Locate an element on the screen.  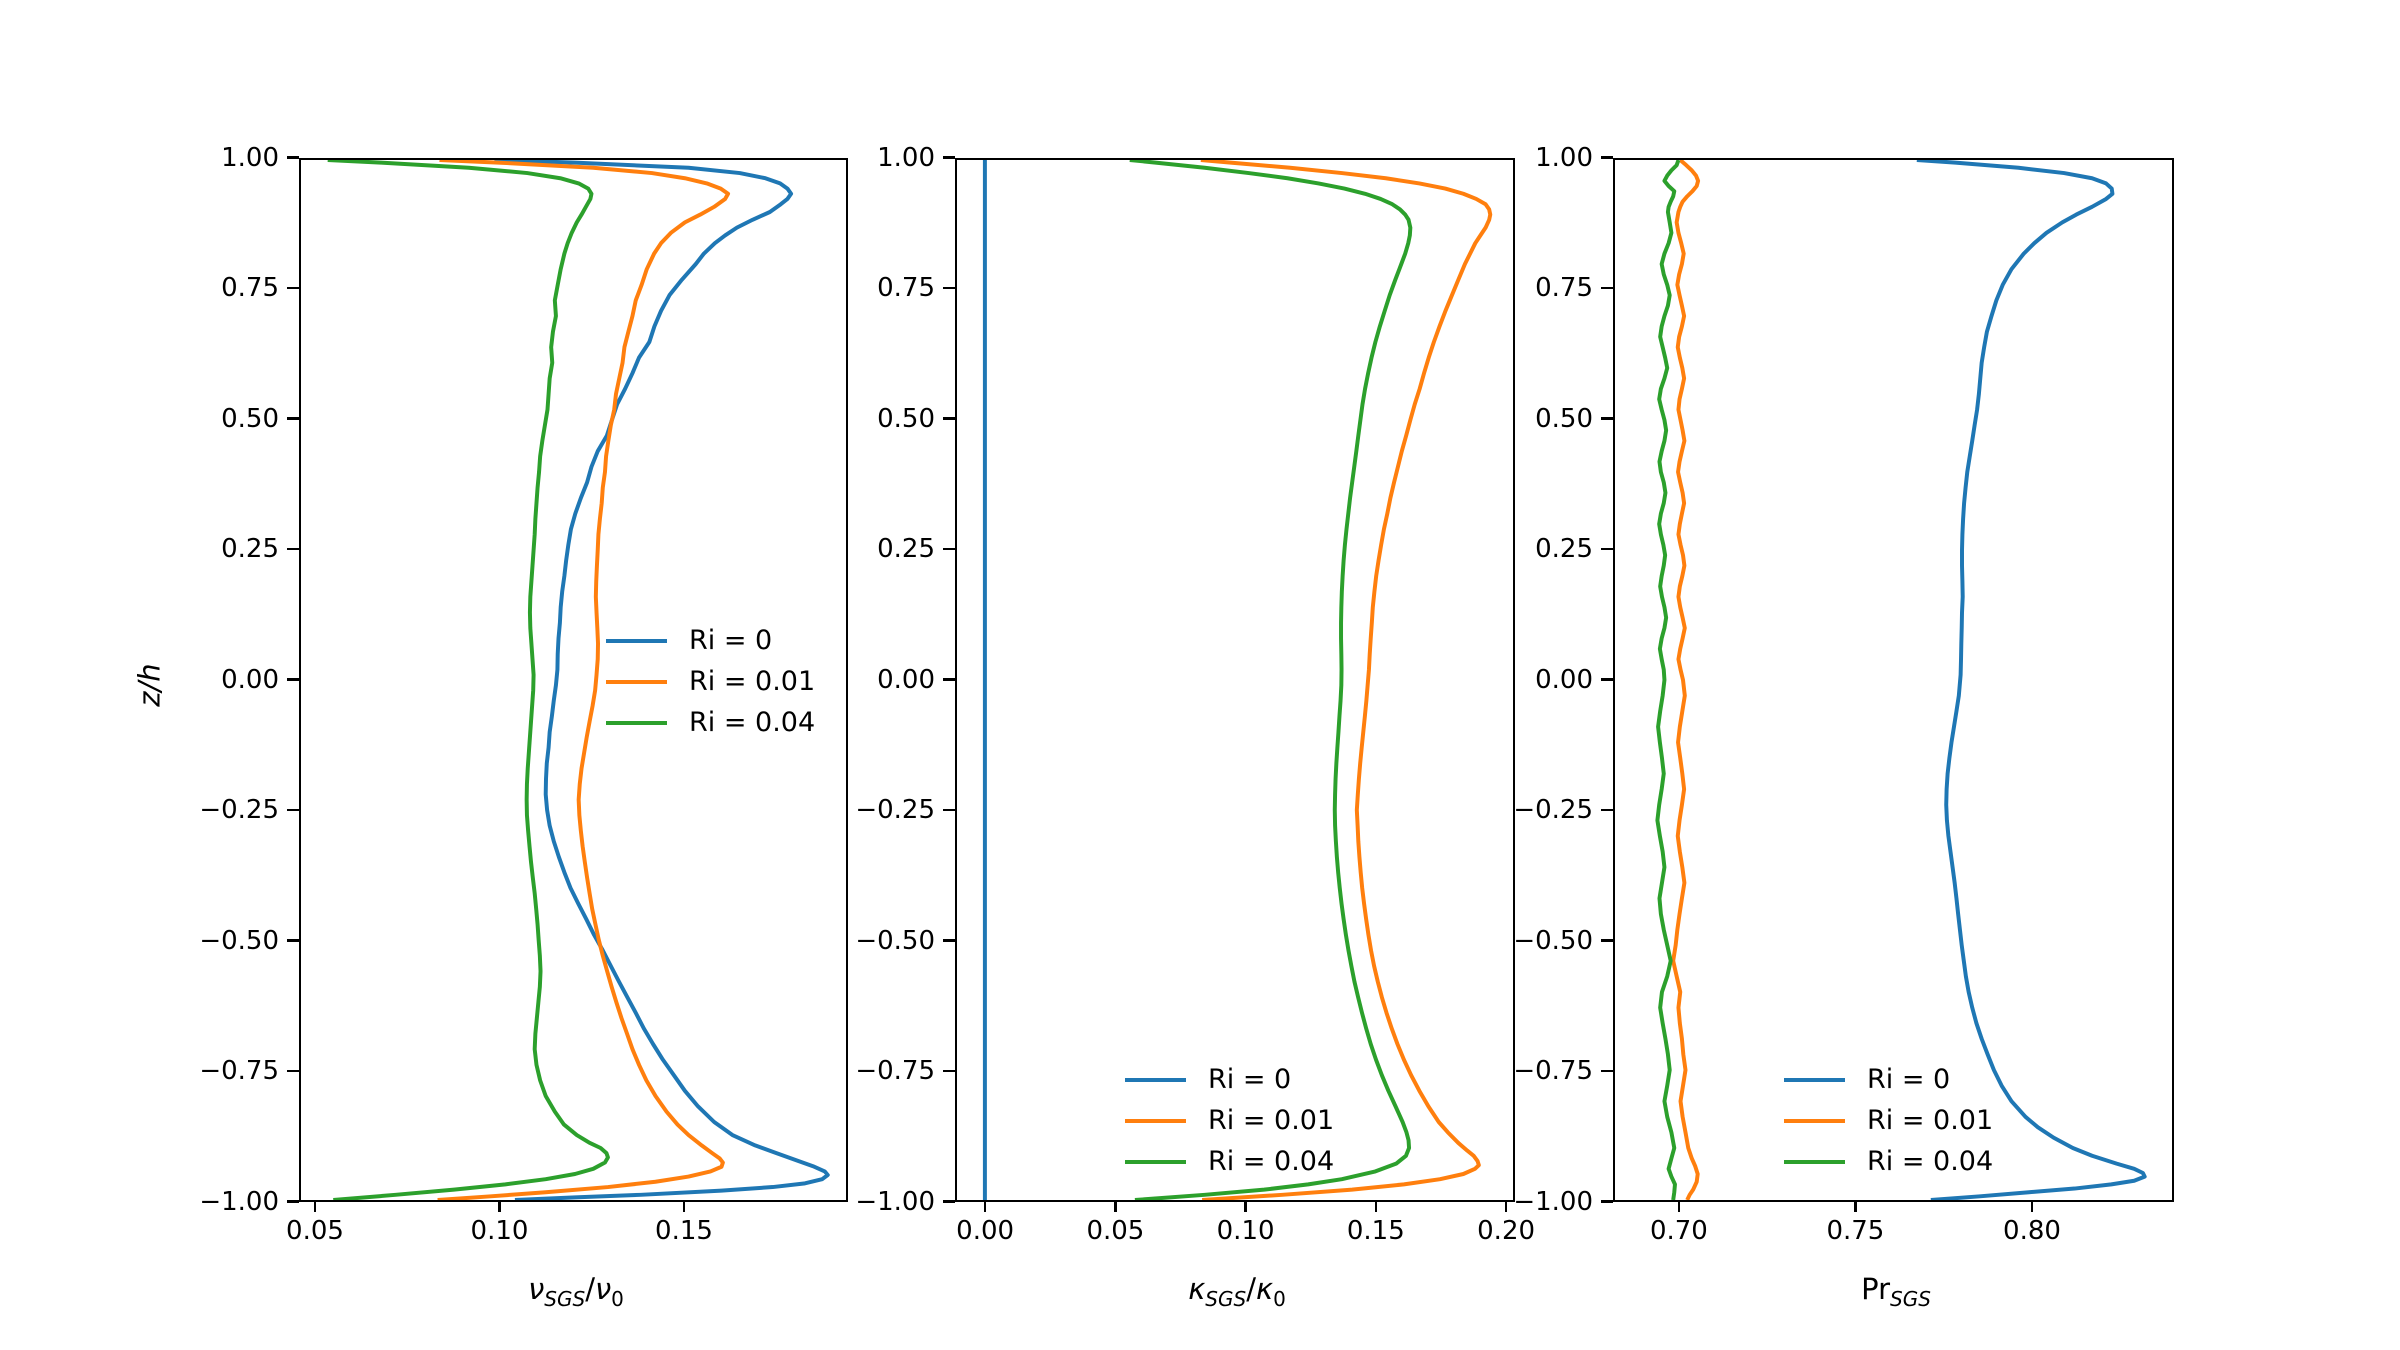
x-axis-label-segment: 0 is located at coordinates (617, 1299).